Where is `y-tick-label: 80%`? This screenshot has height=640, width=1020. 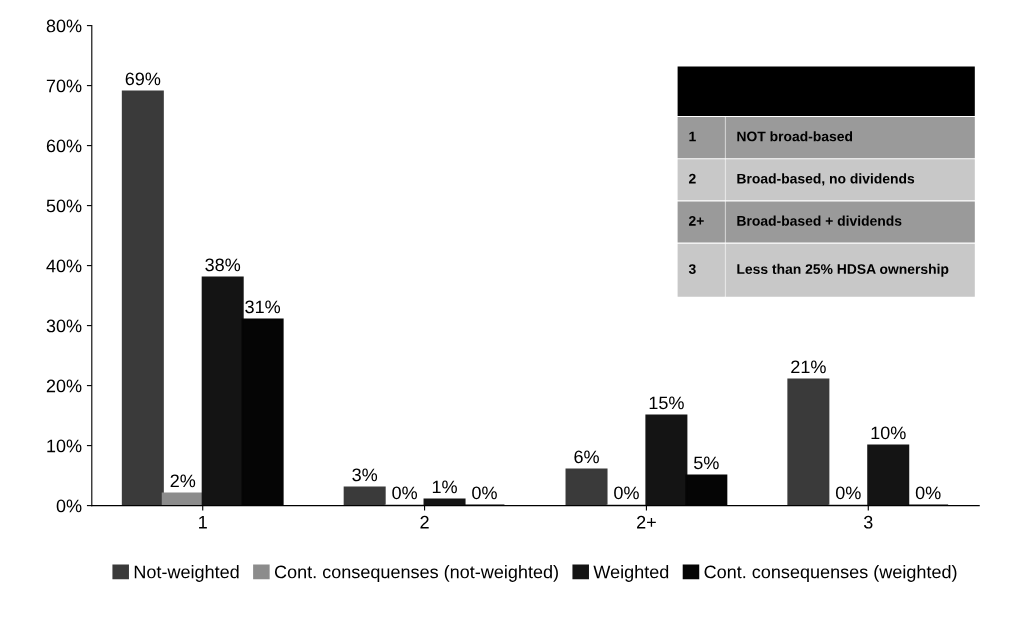
y-tick-label: 80% is located at coordinates (64, 26).